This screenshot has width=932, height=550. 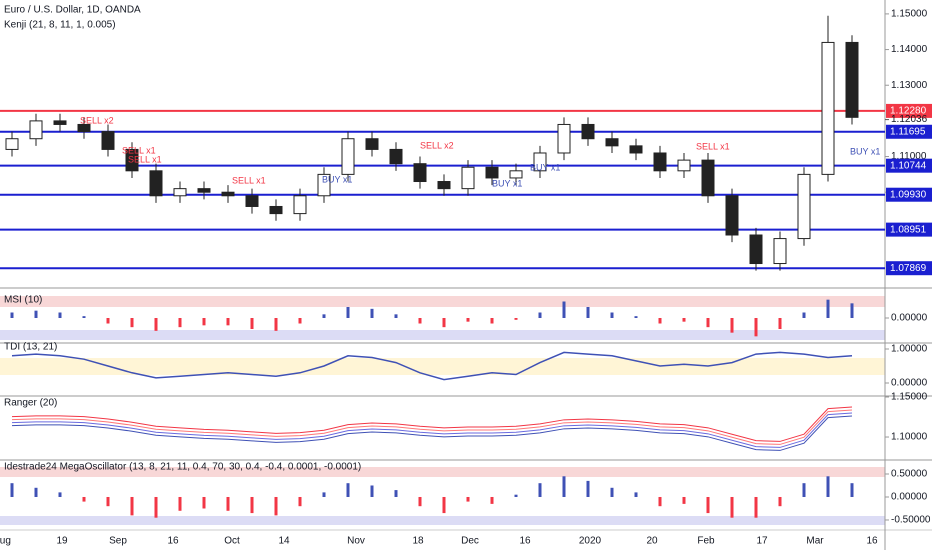 What do you see at coordinates (356, 541) in the screenshot?
I see `time-label: Nov` at bounding box center [356, 541].